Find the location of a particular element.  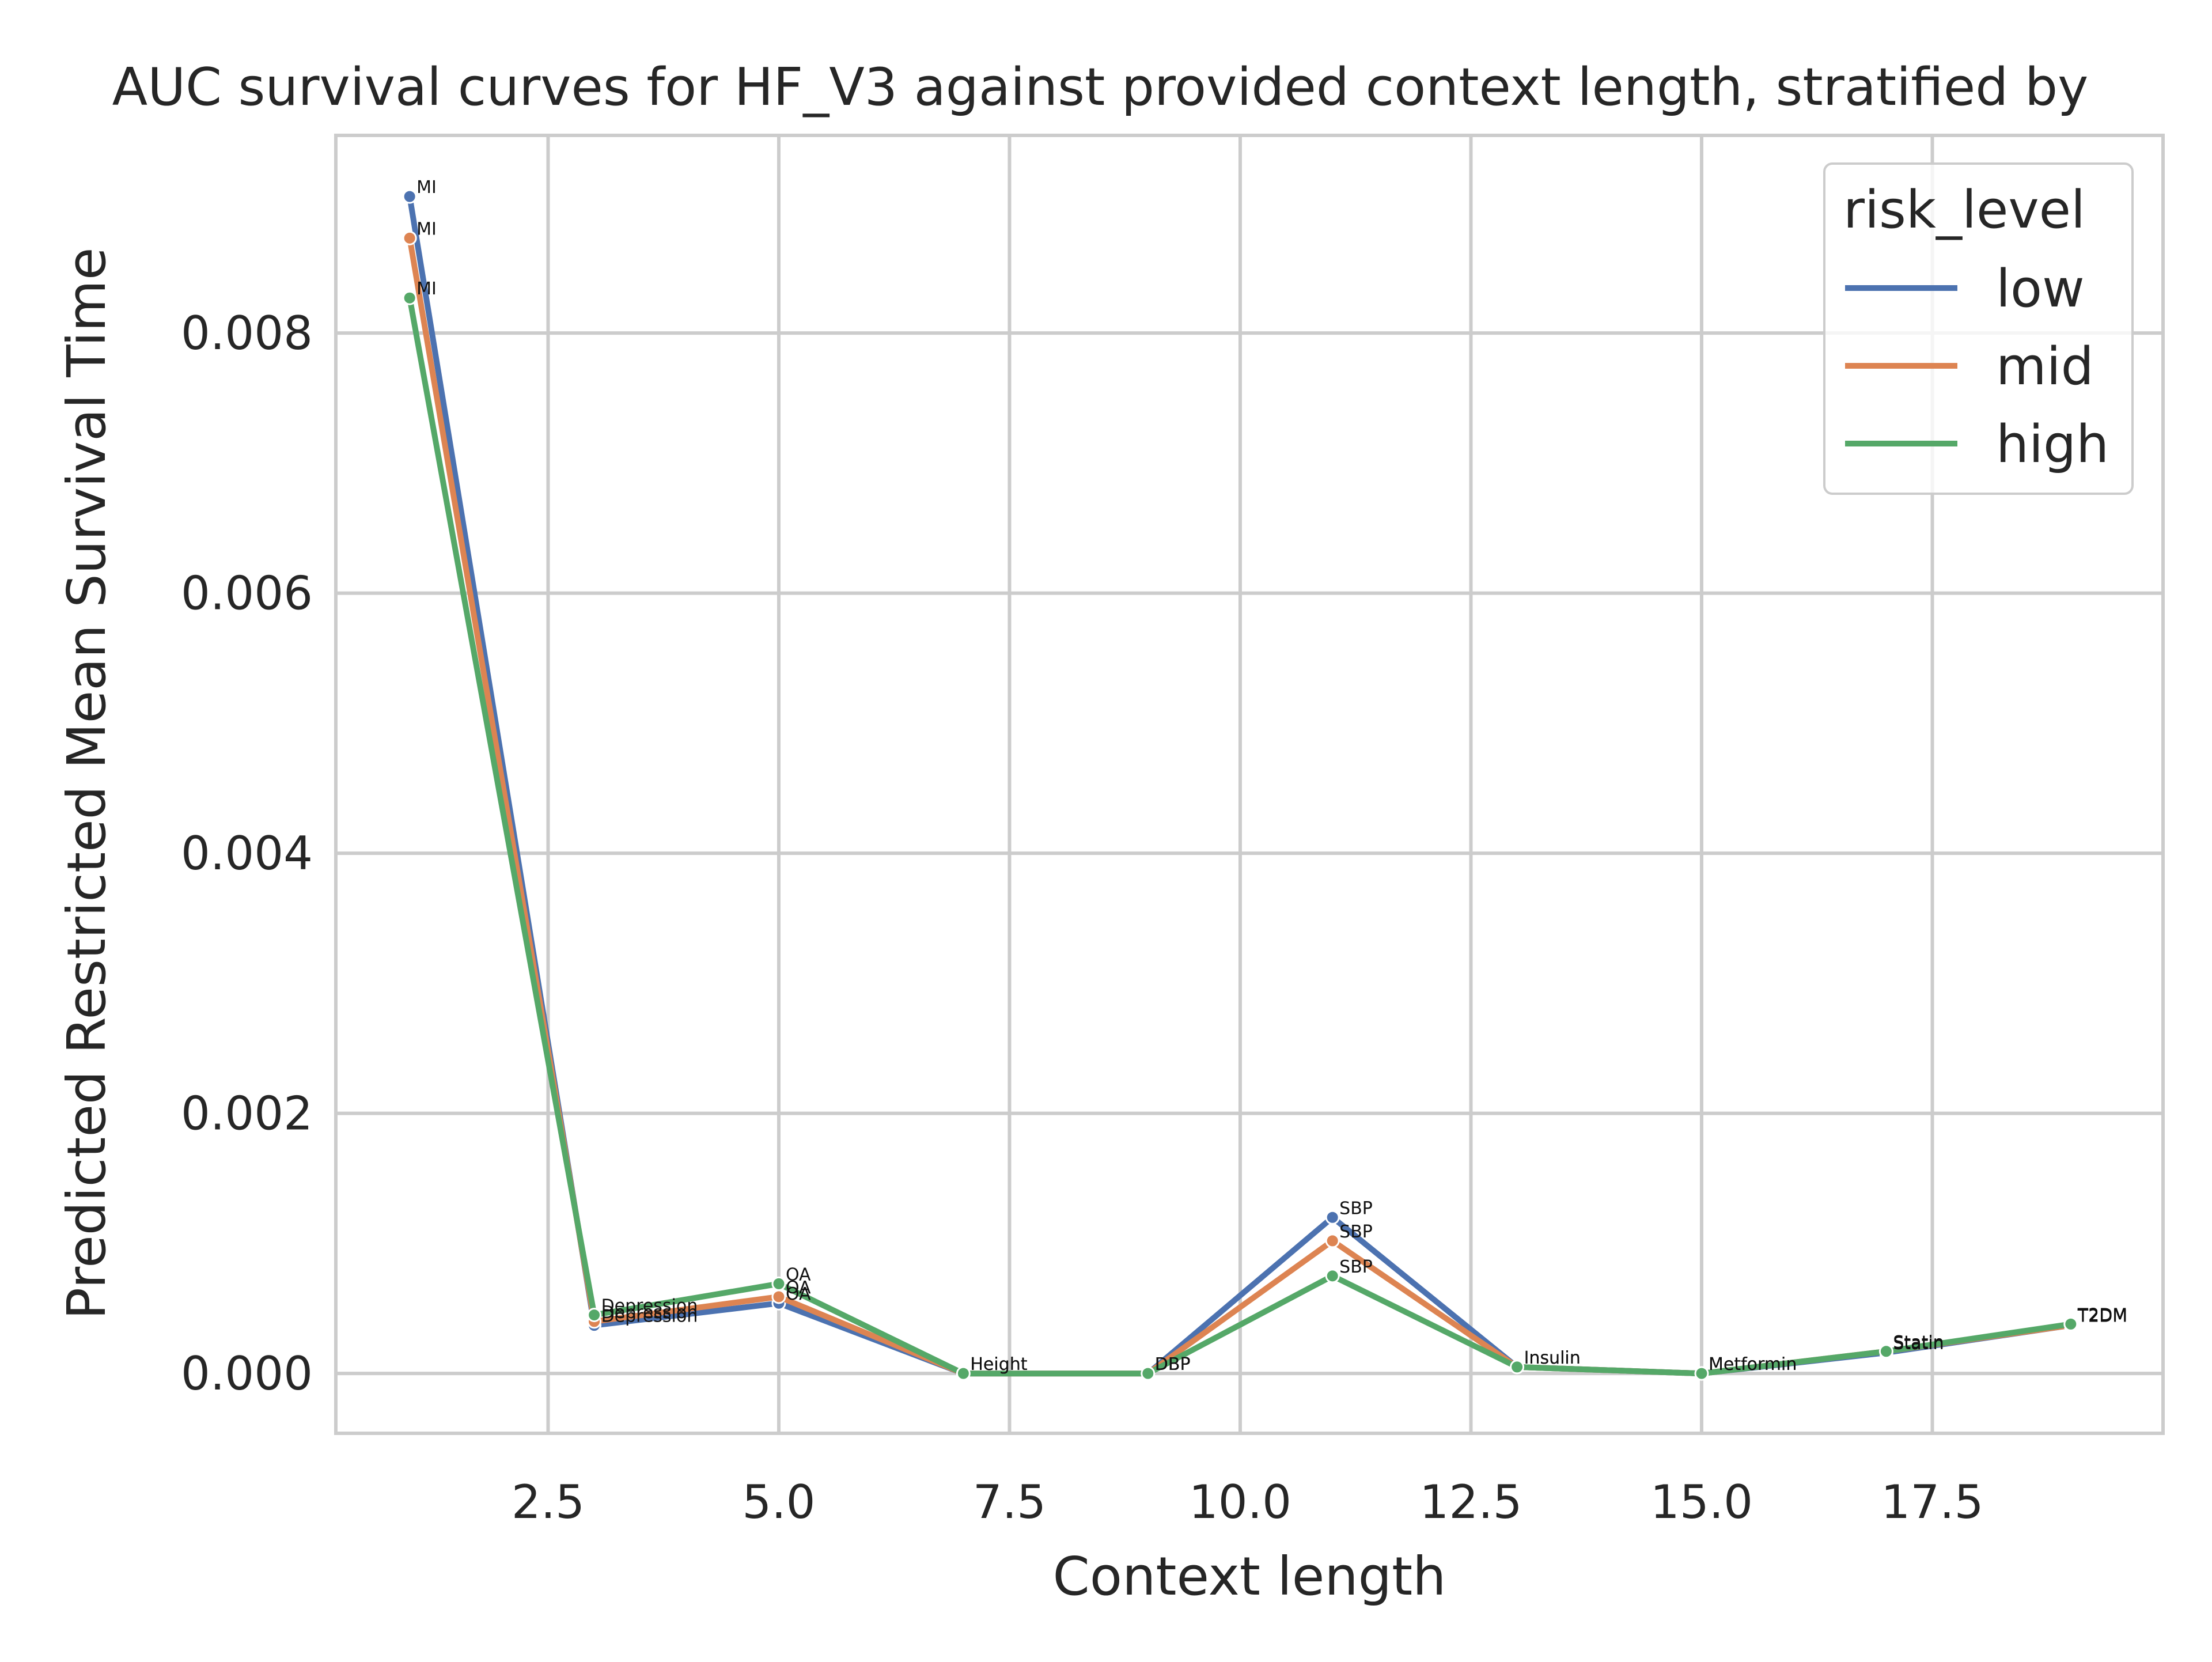

y-tick-label: 0.008 is located at coordinates (247, 333).